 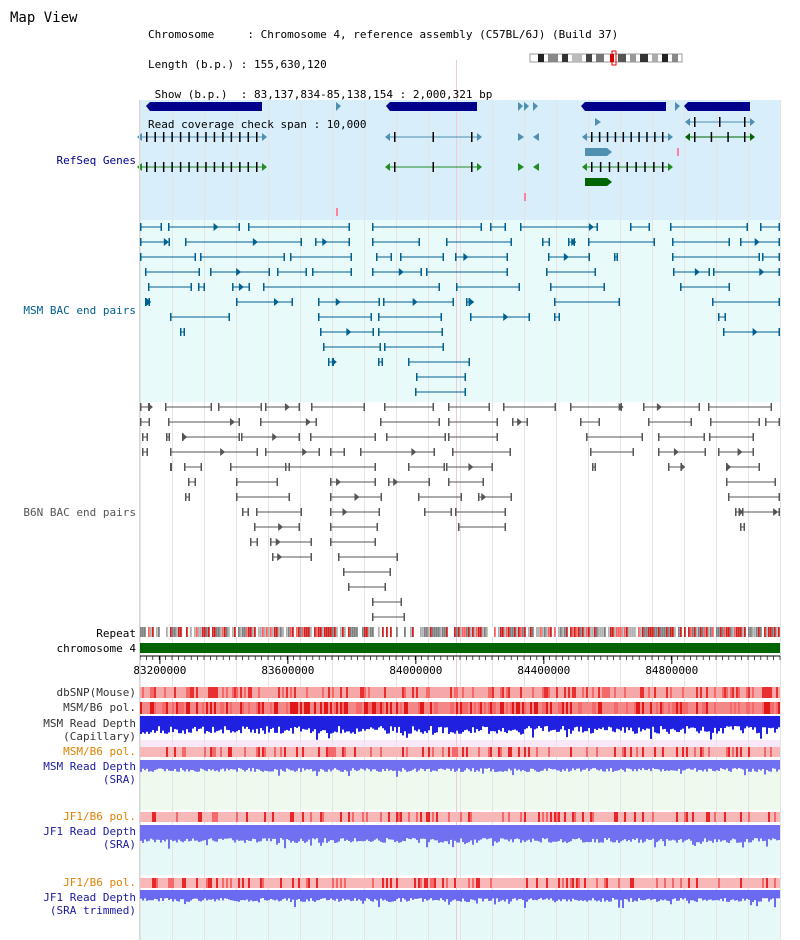 I want to click on track-label-msm-bac: MSM BAC end pairs, so click(x=79, y=310).